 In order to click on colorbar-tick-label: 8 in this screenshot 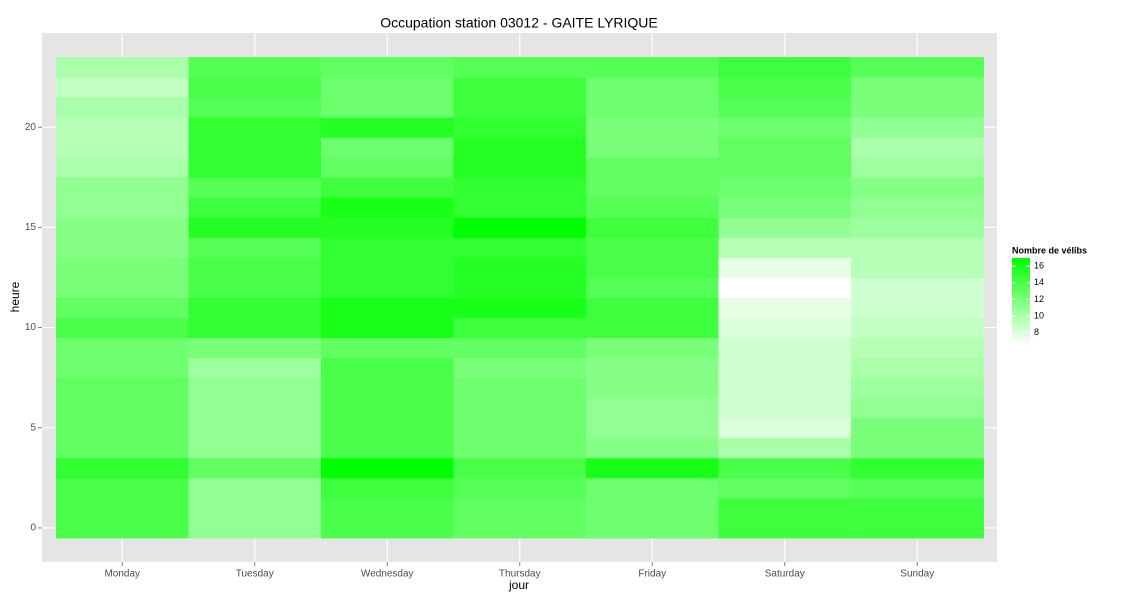, I will do `click(1036, 332)`.